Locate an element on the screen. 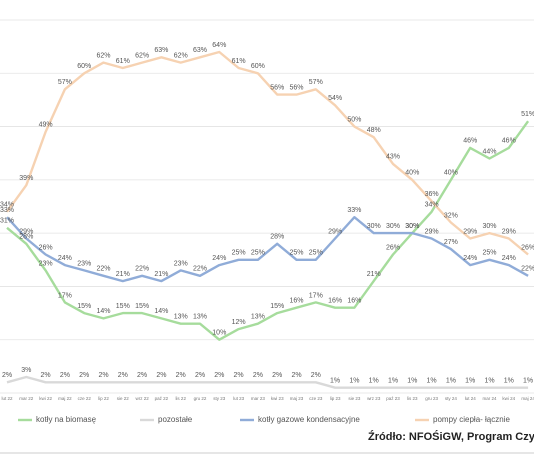 This screenshot has width=534, height=462. x-tick-label: gru 23 is located at coordinates (431, 398).